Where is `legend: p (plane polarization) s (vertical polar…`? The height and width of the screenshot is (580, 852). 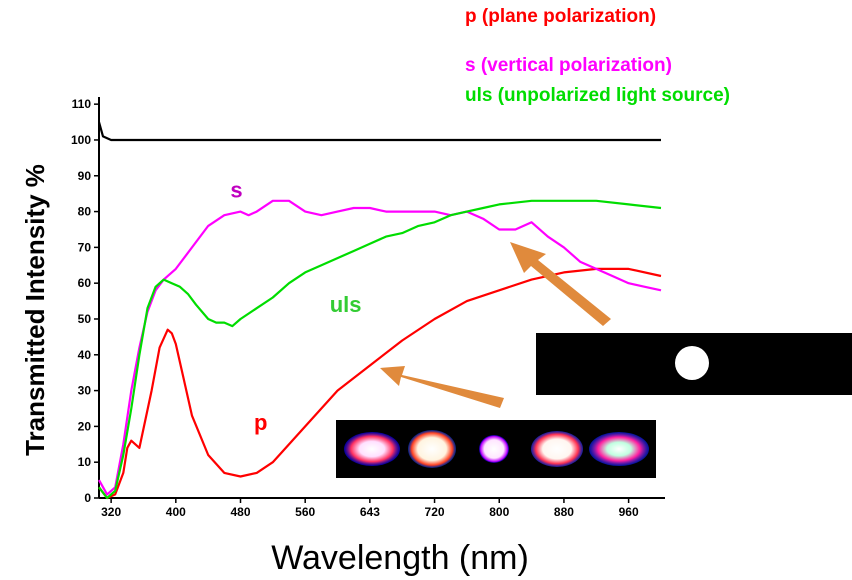 legend: p (plane polarization) s (vertical polar… is located at coordinates (597, 56).